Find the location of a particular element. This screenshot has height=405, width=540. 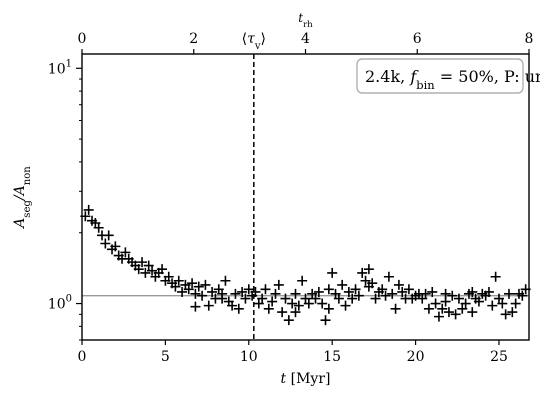

x-axis-title: t [Myr] is located at coordinates (306, 379).